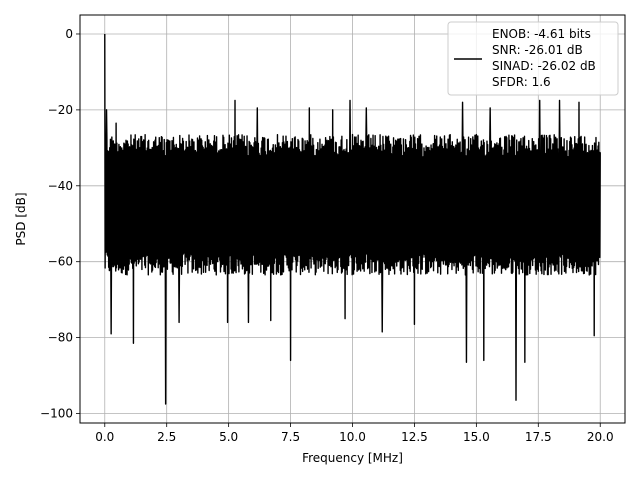 The width and height of the screenshot is (640, 480). What do you see at coordinates (290, 437) in the screenshot?
I see `x-tick-label: 7.5` at bounding box center [290, 437].